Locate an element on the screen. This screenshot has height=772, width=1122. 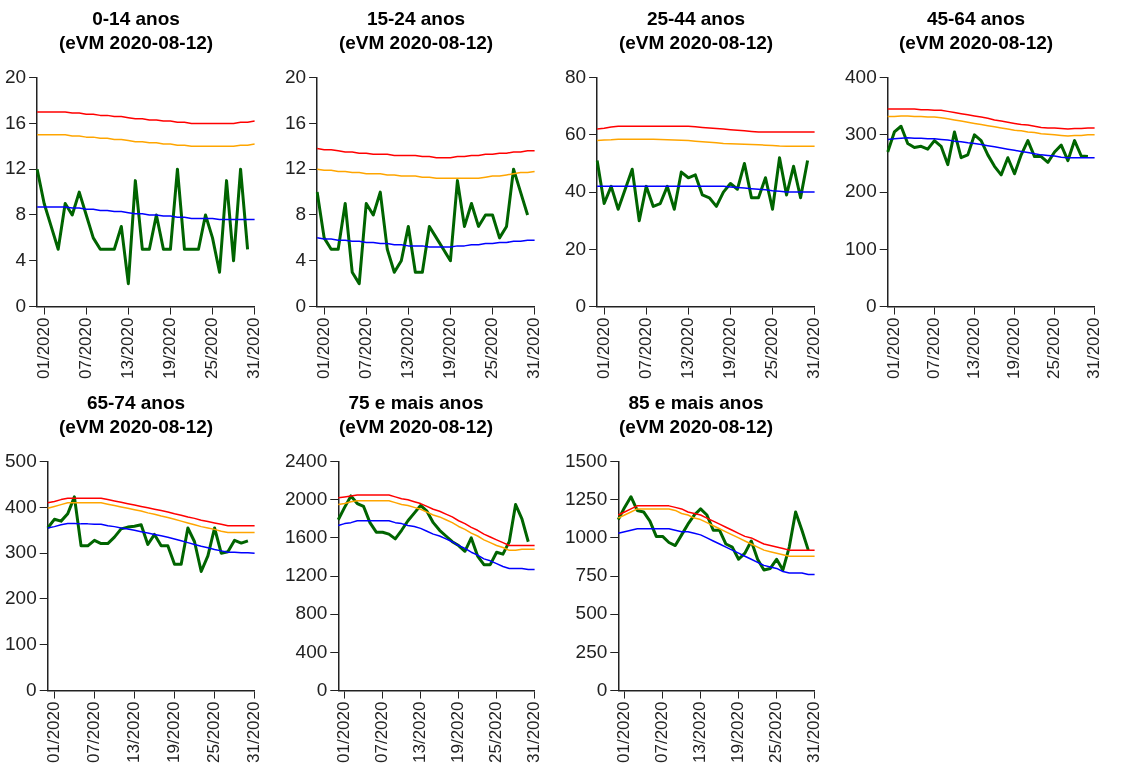
y-tick-label: 250 is located at coordinates (591, 651).